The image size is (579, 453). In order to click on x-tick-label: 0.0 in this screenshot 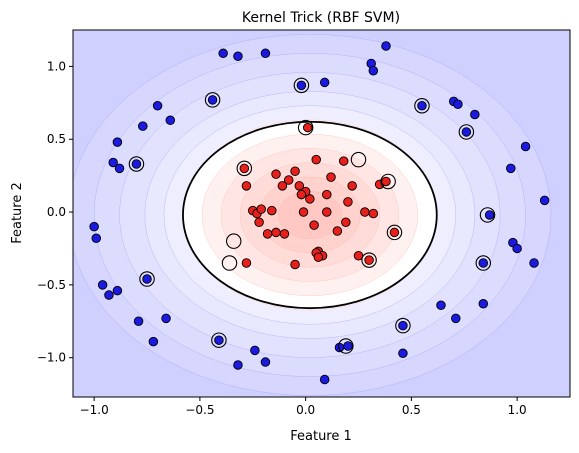, I will do `click(305, 410)`.